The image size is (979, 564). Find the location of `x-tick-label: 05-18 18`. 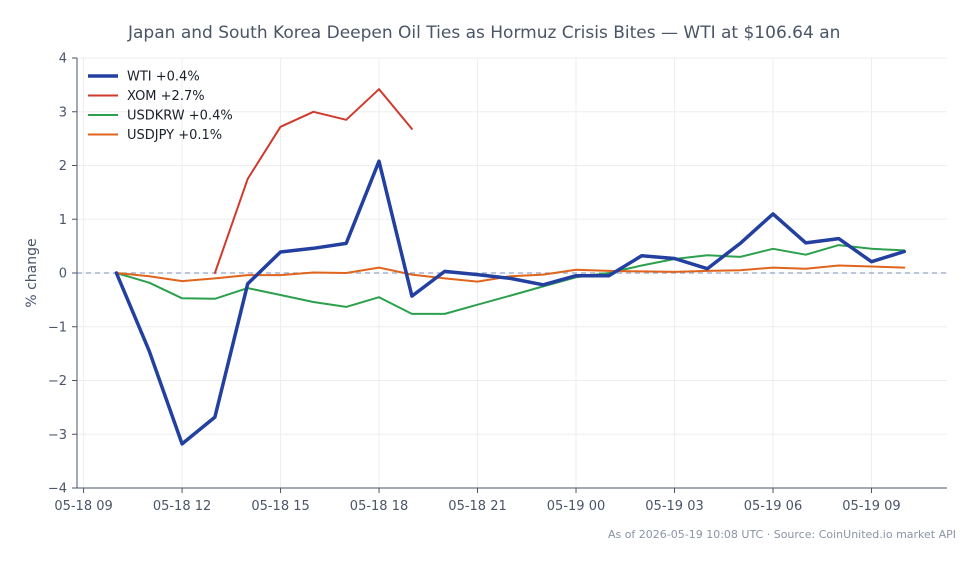

x-tick-label: 05-18 18 is located at coordinates (379, 506).